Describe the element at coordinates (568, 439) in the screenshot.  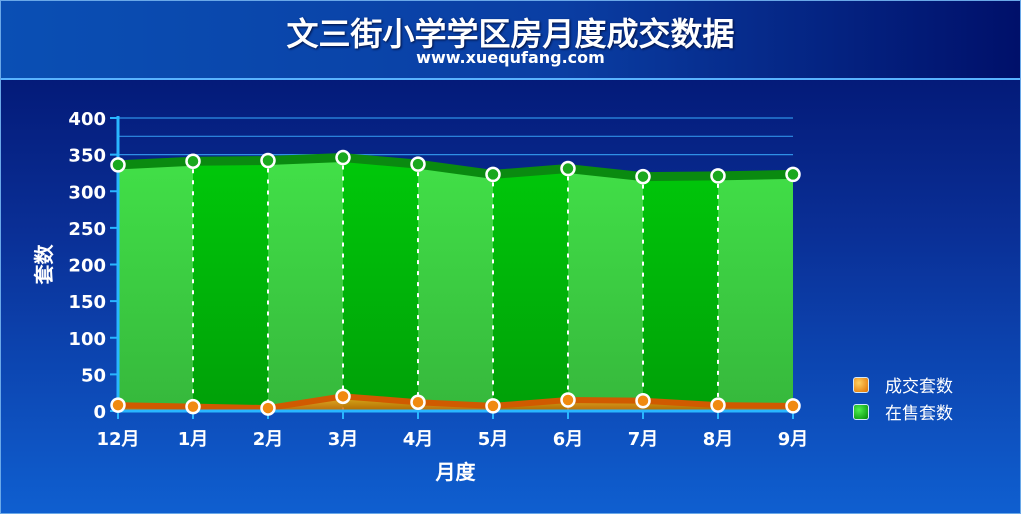
I see `x-tick-label: 6月` at that location.